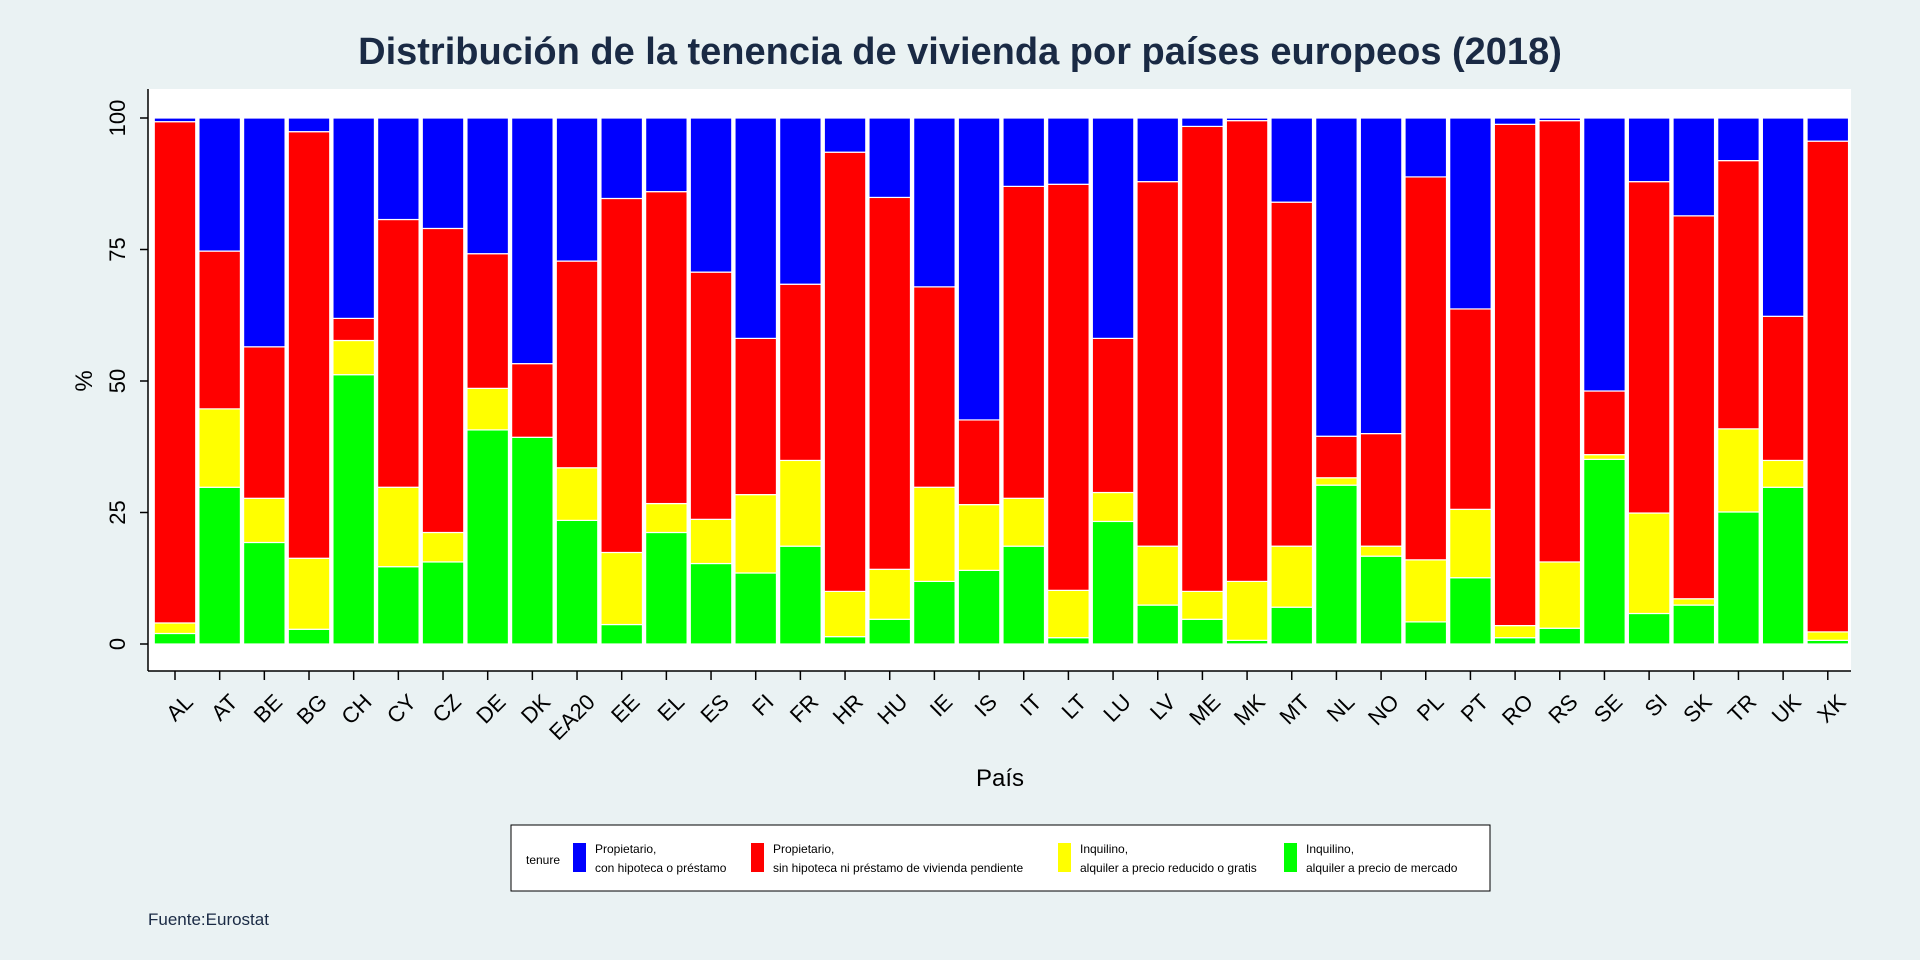  What do you see at coordinates (1204, 709) in the screenshot?
I see `x-tick-label-me: ME` at bounding box center [1204, 709].